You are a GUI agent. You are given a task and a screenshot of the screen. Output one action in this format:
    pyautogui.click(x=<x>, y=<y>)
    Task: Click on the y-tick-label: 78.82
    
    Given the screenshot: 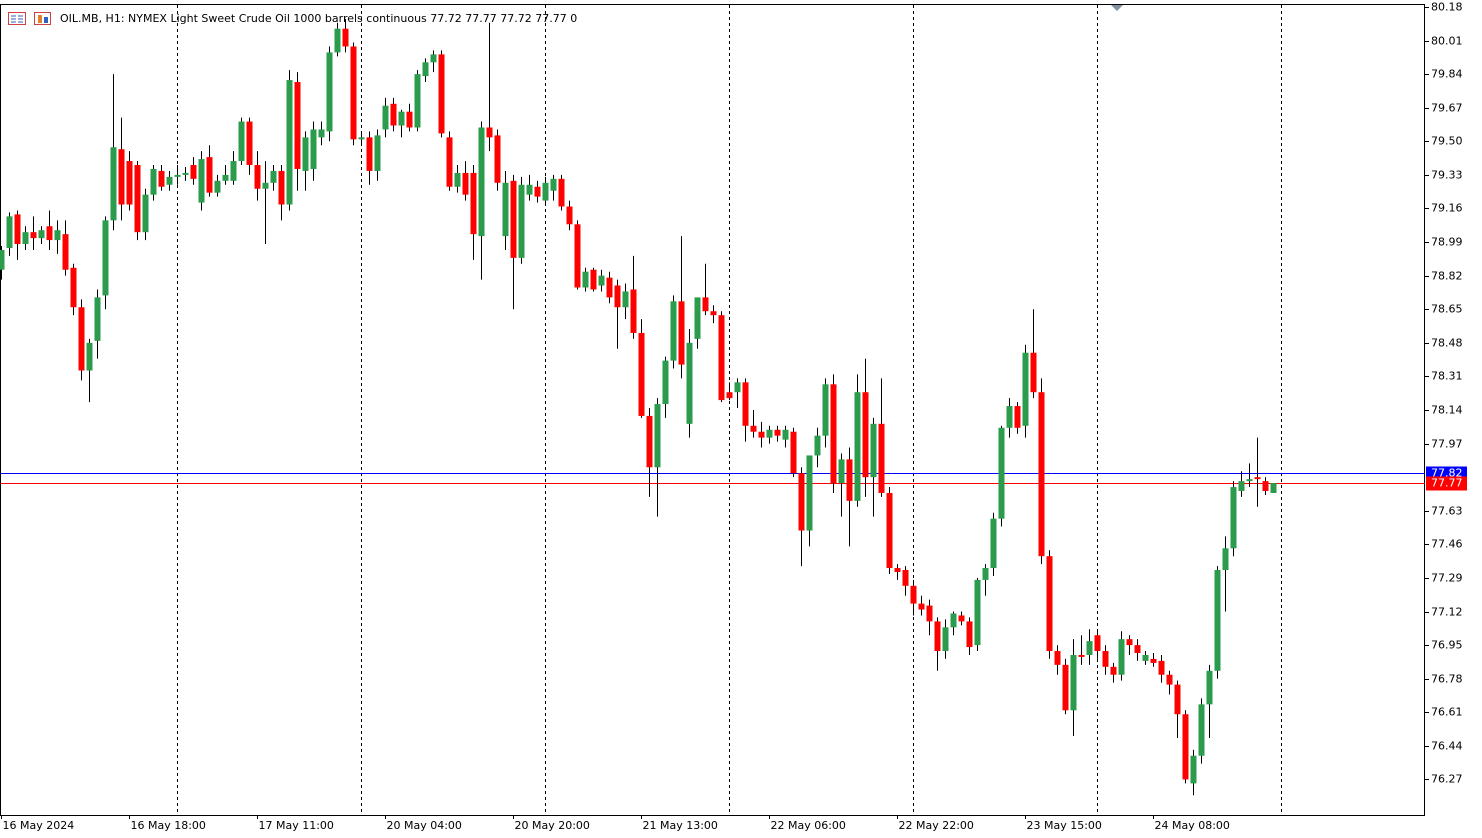 What is the action you would take?
    pyautogui.click(x=1447, y=276)
    